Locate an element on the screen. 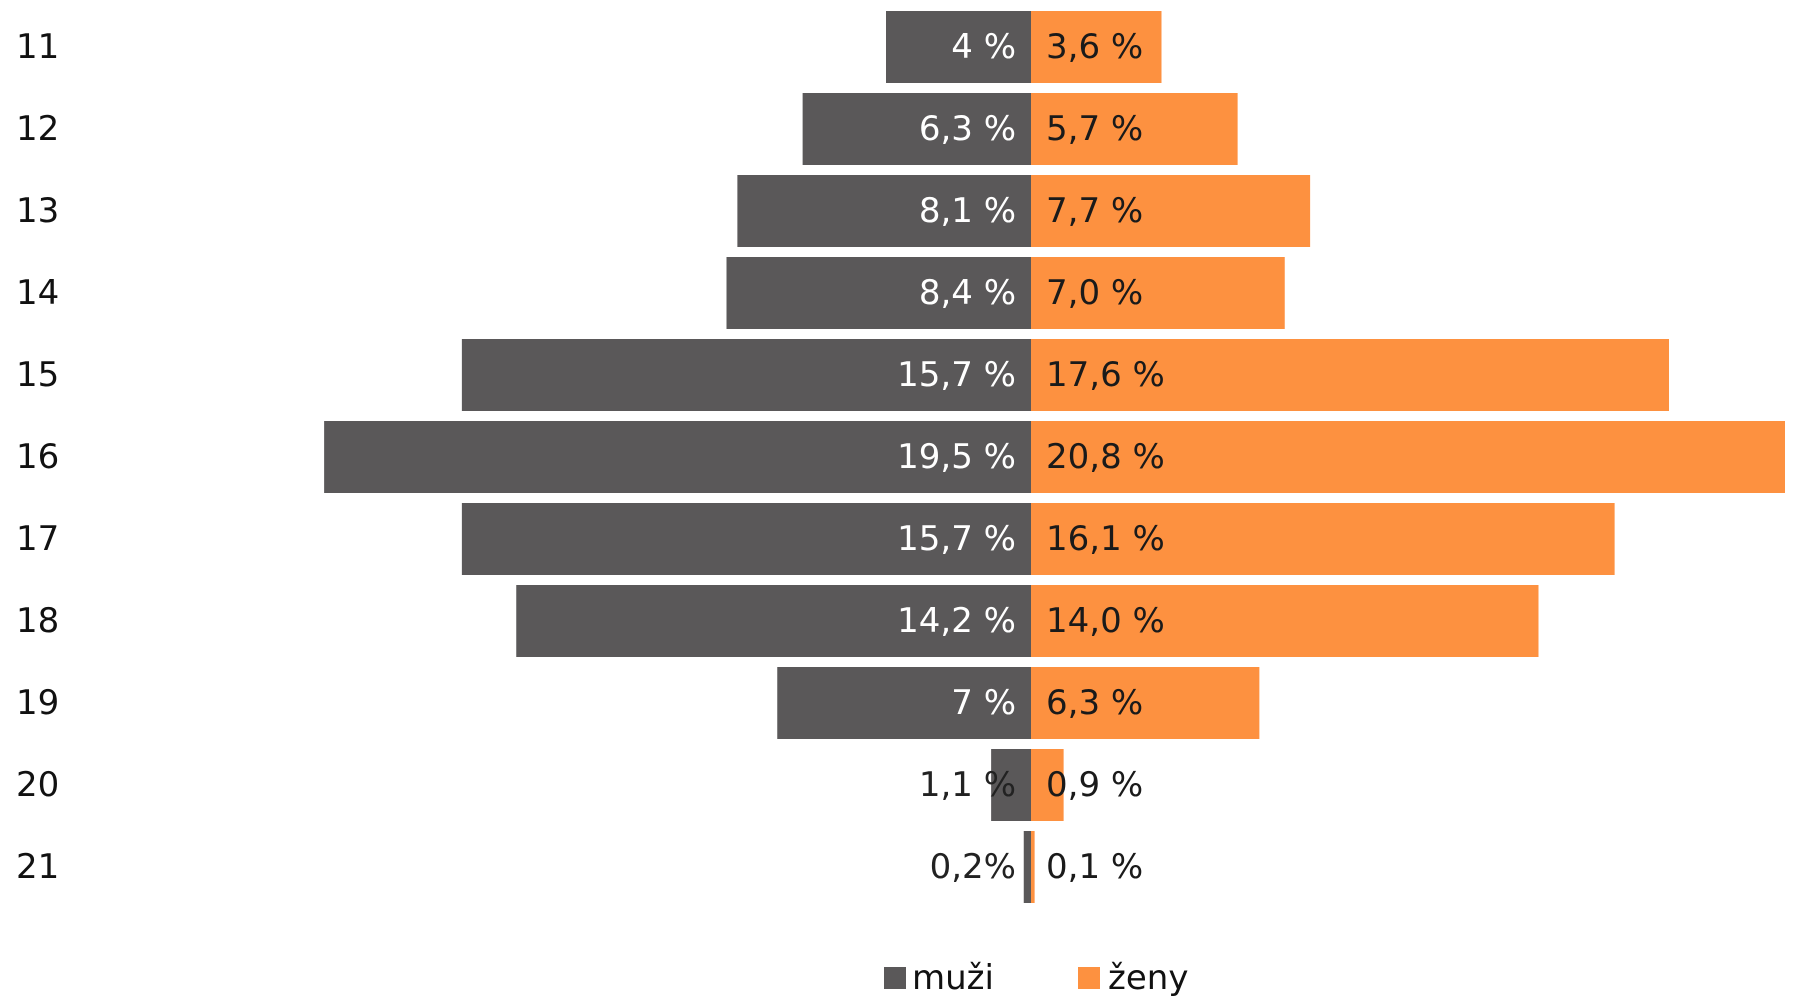  value-label-muzi: 1,1 % is located at coordinates (967, 785).